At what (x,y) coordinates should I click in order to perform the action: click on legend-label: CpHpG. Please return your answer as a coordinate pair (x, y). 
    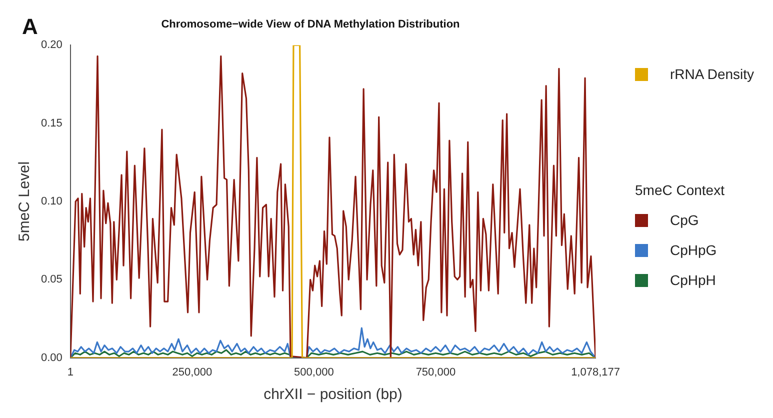
    Looking at the image, I should click on (693, 250).